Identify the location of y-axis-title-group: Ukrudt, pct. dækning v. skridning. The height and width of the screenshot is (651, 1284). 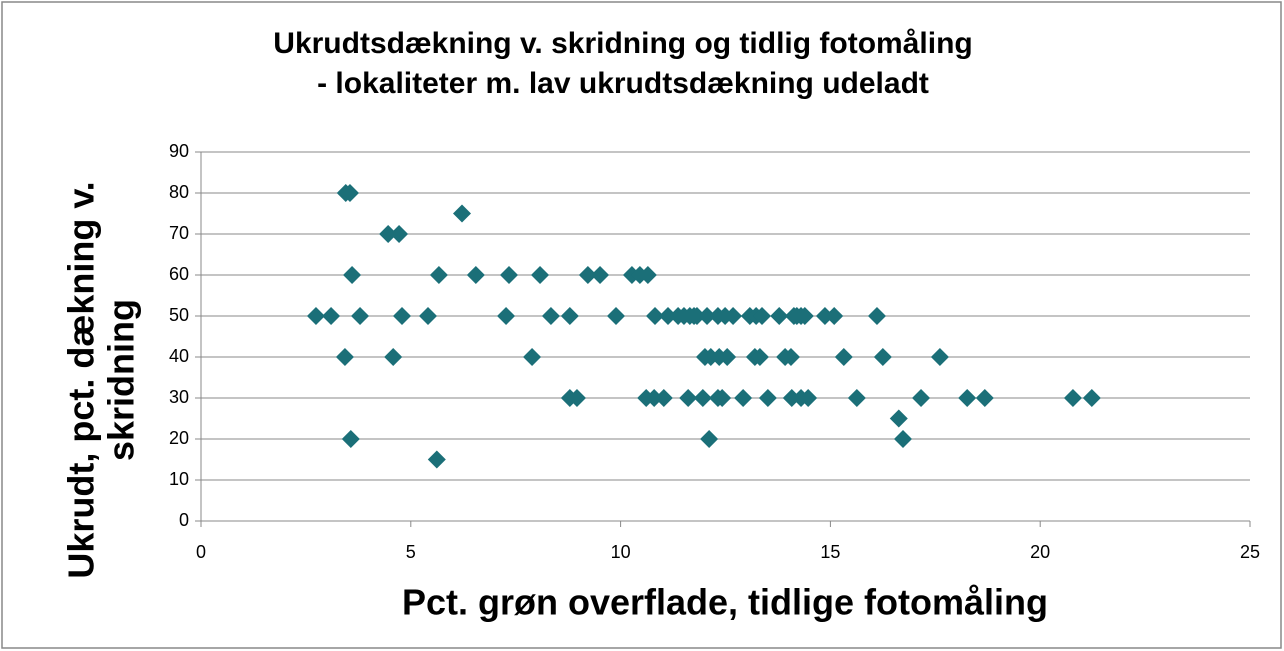
(101, 379).